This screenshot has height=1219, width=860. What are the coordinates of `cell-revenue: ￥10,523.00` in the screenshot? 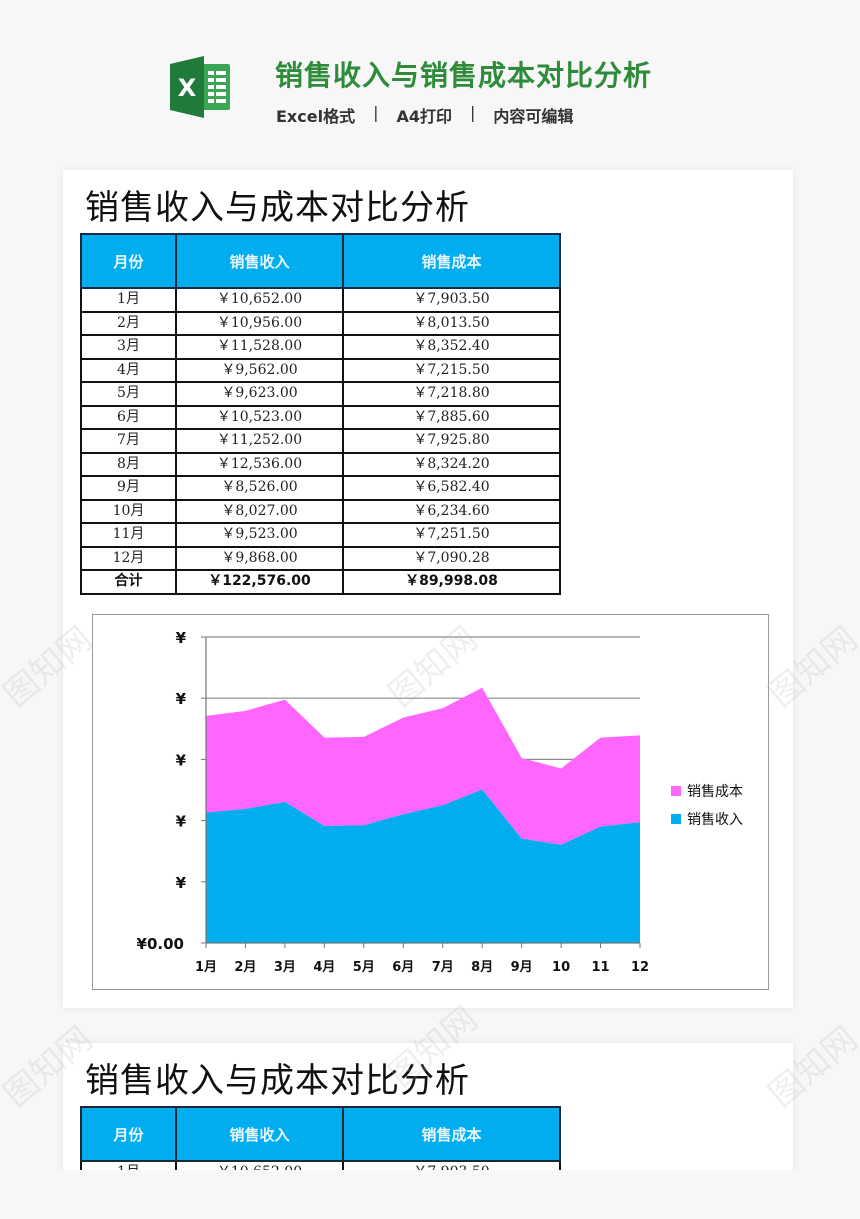 It's located at (259, 417).